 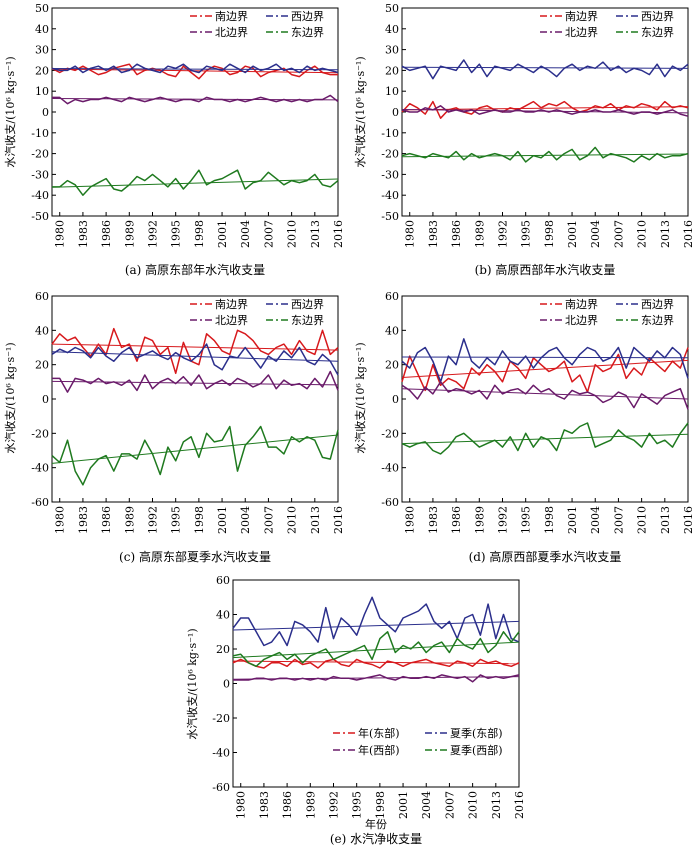 What do you see at coordinates (376, 838) in the screenshot?
I see `chart-caption: (e) 水汽净收支量` at bounding box center [376, 838].